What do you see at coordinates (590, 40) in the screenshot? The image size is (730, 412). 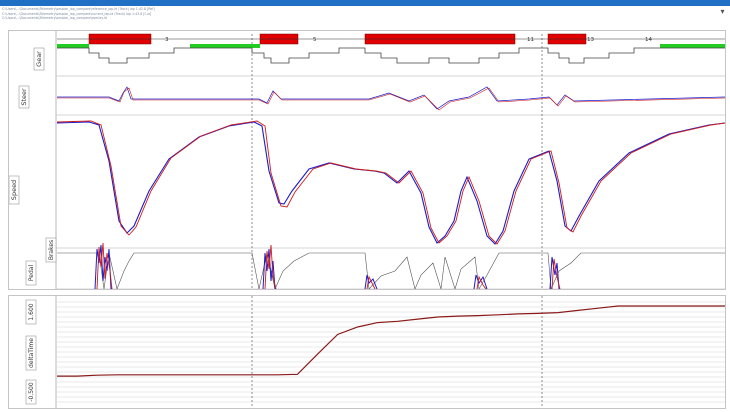 I see `corner-number: 13` at bounding box center [590, 40].